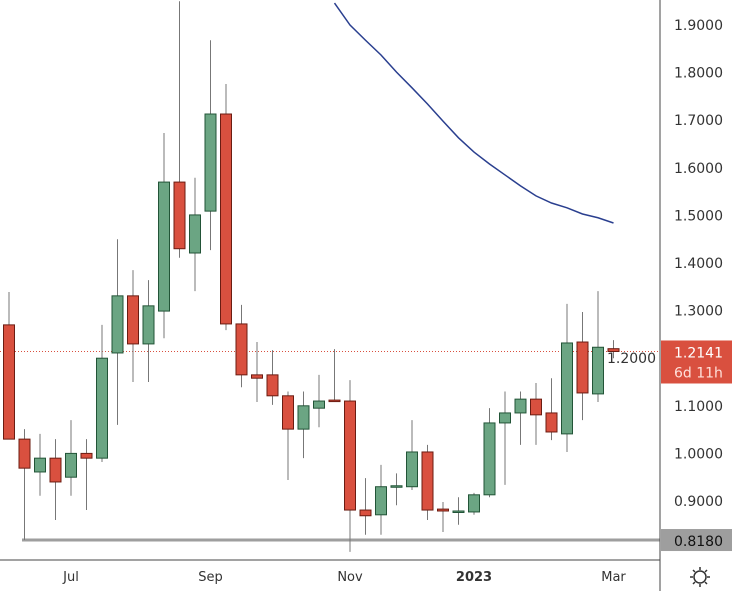 The image size is (732, 591). What do you see at coordinates (474, 577) in the screenshot?
I see `time-tick-label: 2023` at bounding box center [474, 577].